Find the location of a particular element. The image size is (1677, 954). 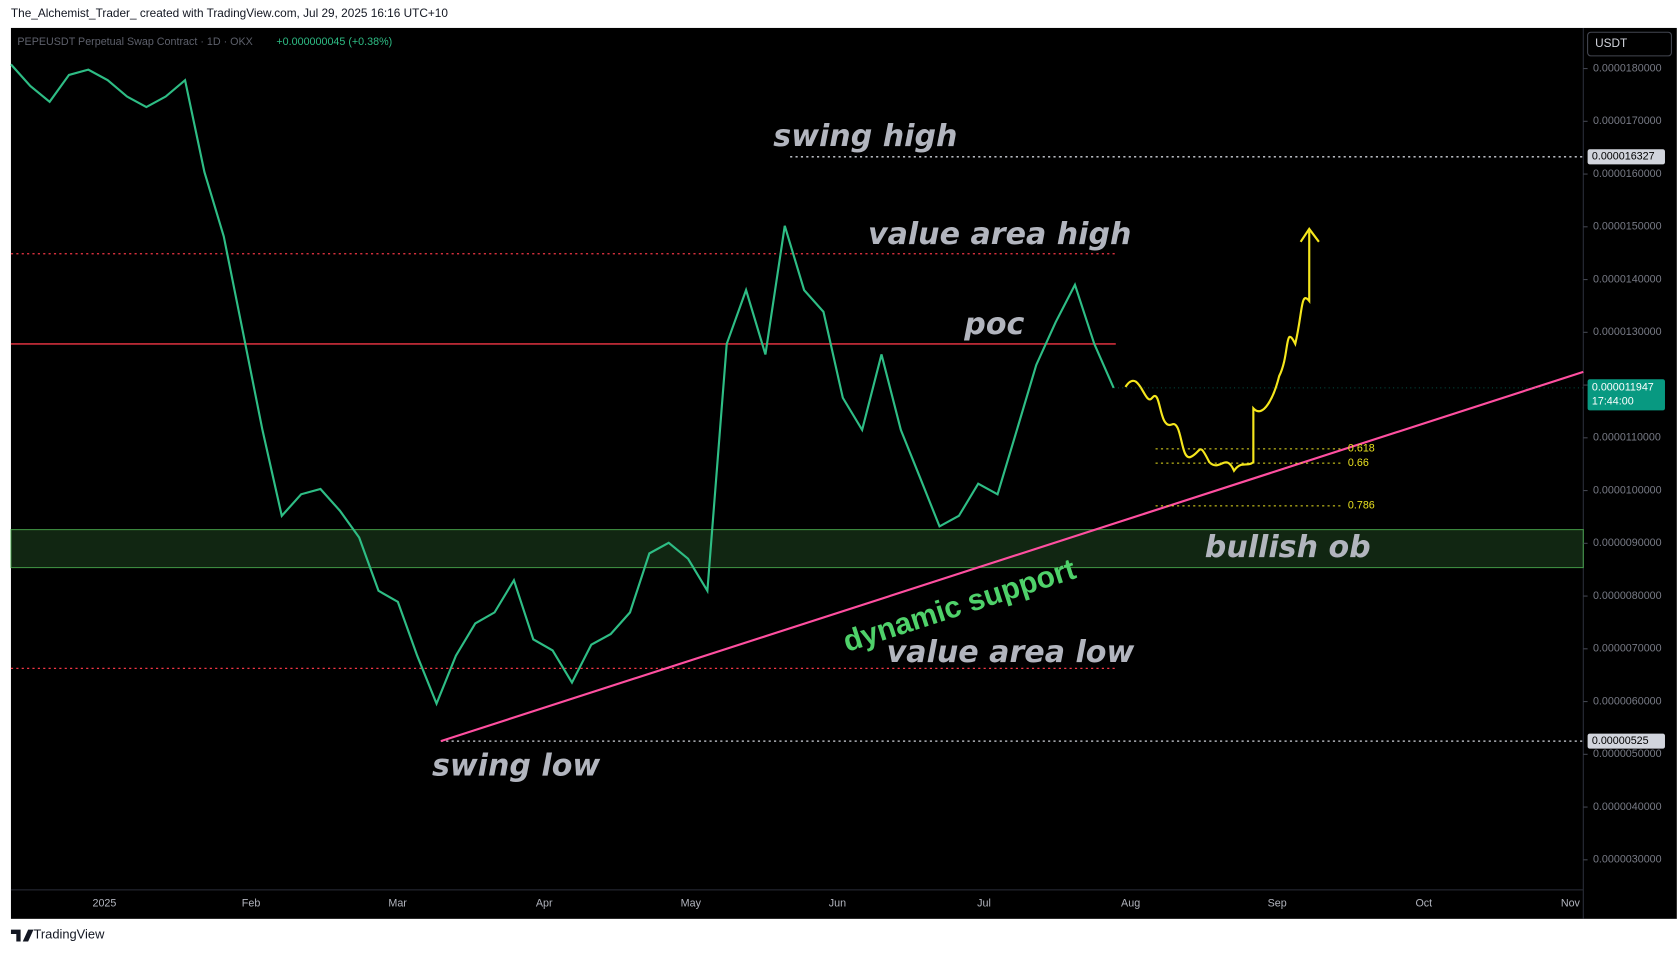

bullish-ob-label: bullish ob is located at coordinates (1288, 547).